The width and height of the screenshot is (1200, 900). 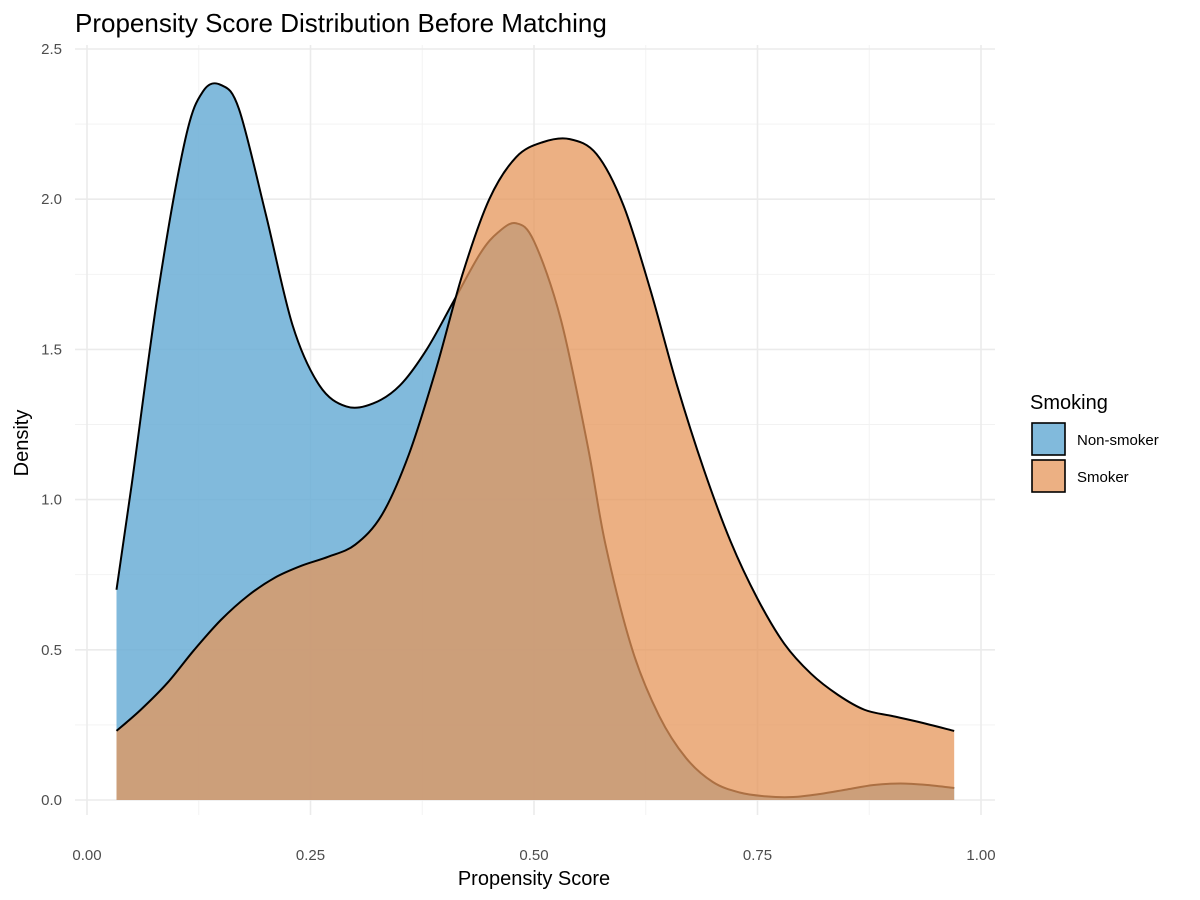 What do you see at coordinates (51, 650) in the screenshot?
I see `y-tick-label: 0.5` at bounding box center [51, 650].